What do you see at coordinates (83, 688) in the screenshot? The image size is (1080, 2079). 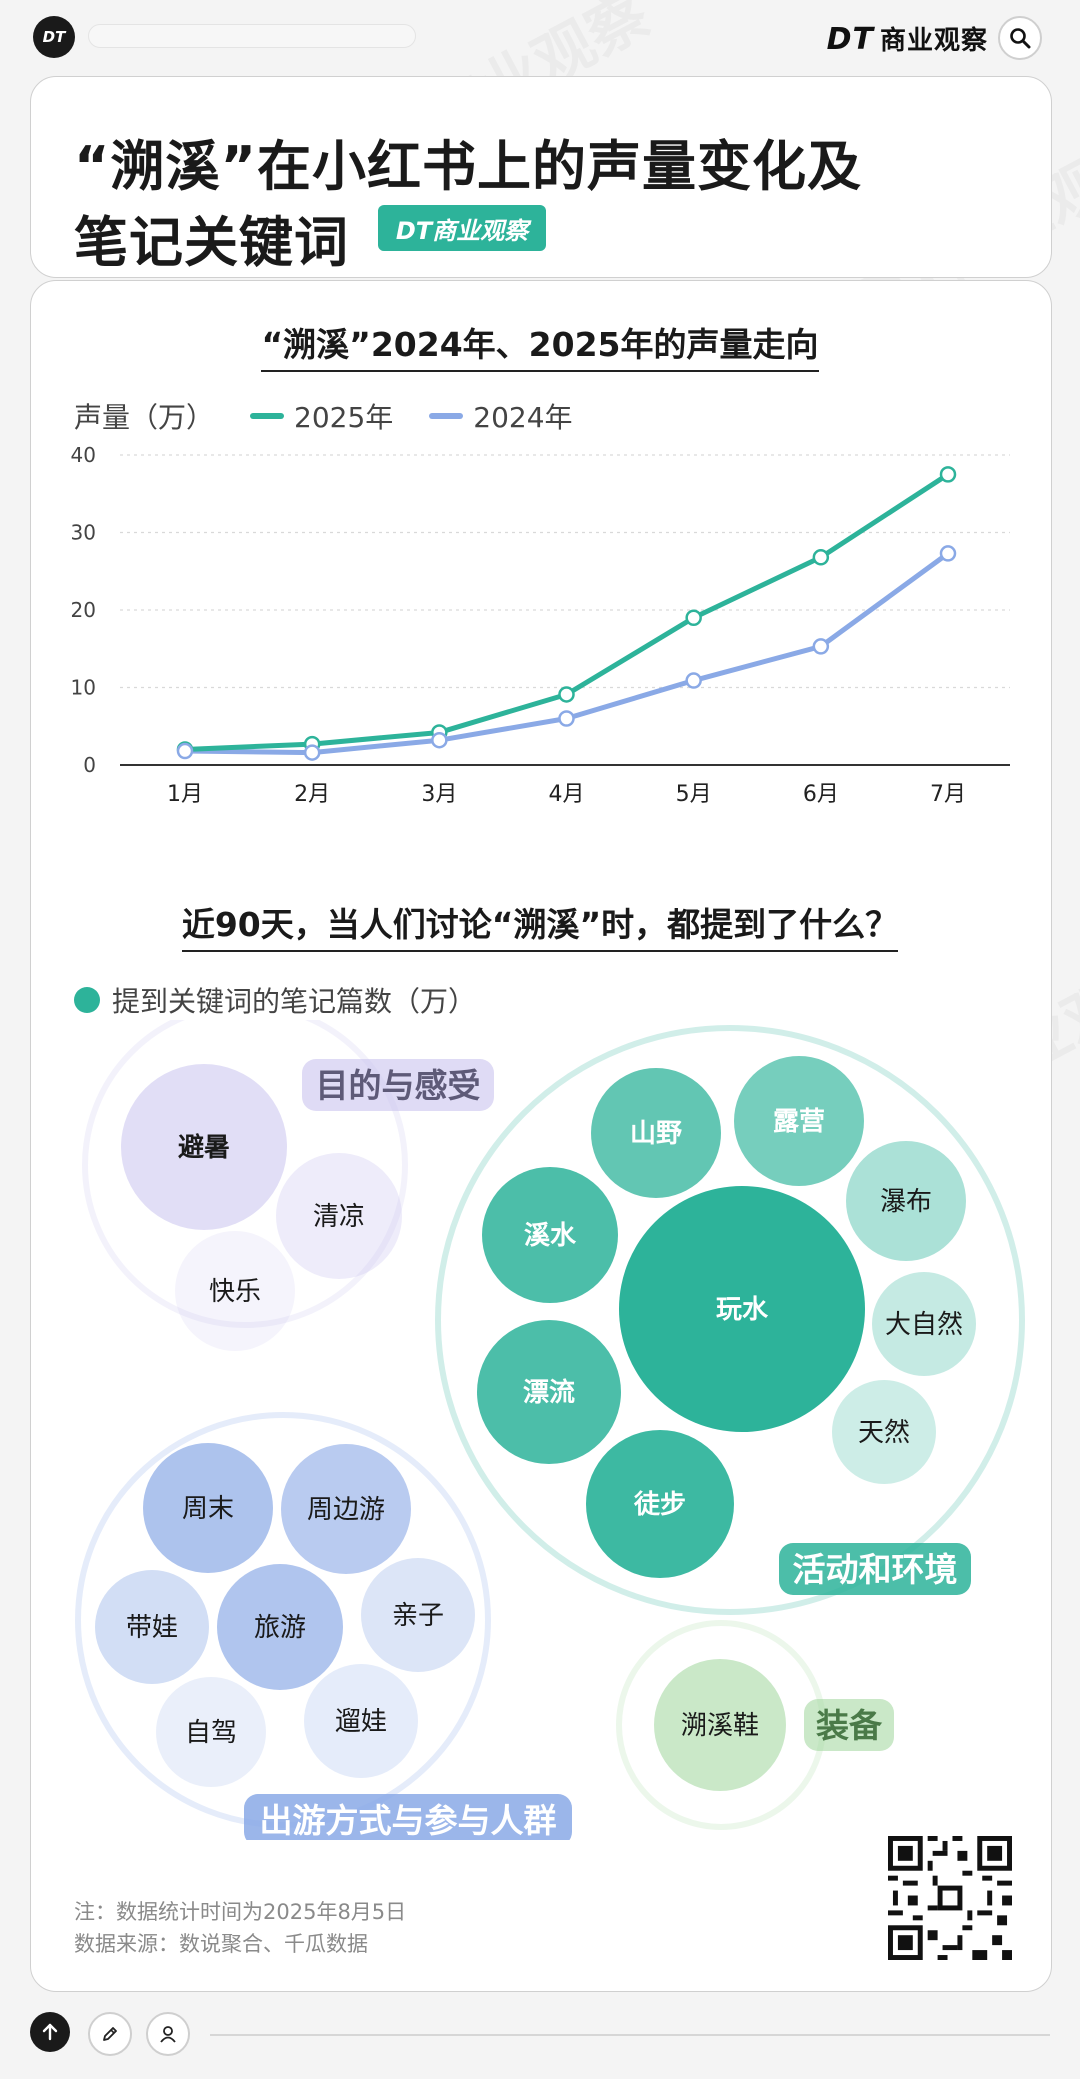 I see `y-tick-label: 10` at bounding box center [83, 688].